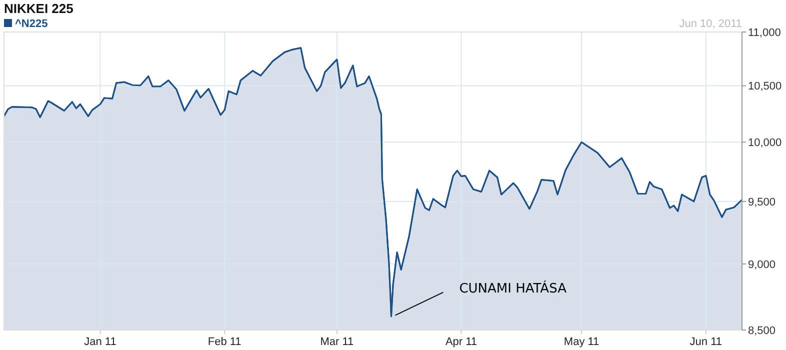 This screenshot has width=786, height=350. What do you see at coordinates (764, 32) in the screenshot?
I see `y-tick-label: 11,000` at bounding box center [764, 32].